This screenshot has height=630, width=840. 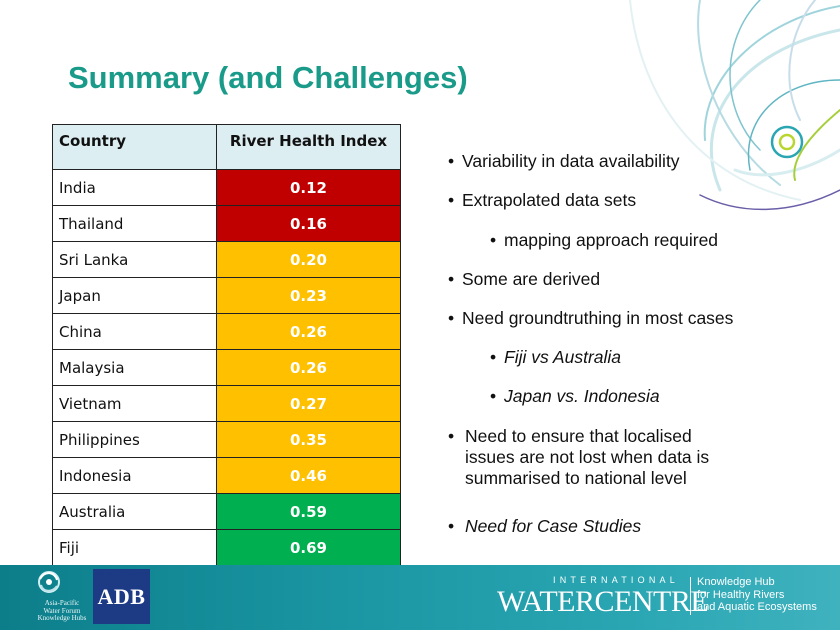 I want to click on country-cell: Indonesia, so click(x=134, y=475).